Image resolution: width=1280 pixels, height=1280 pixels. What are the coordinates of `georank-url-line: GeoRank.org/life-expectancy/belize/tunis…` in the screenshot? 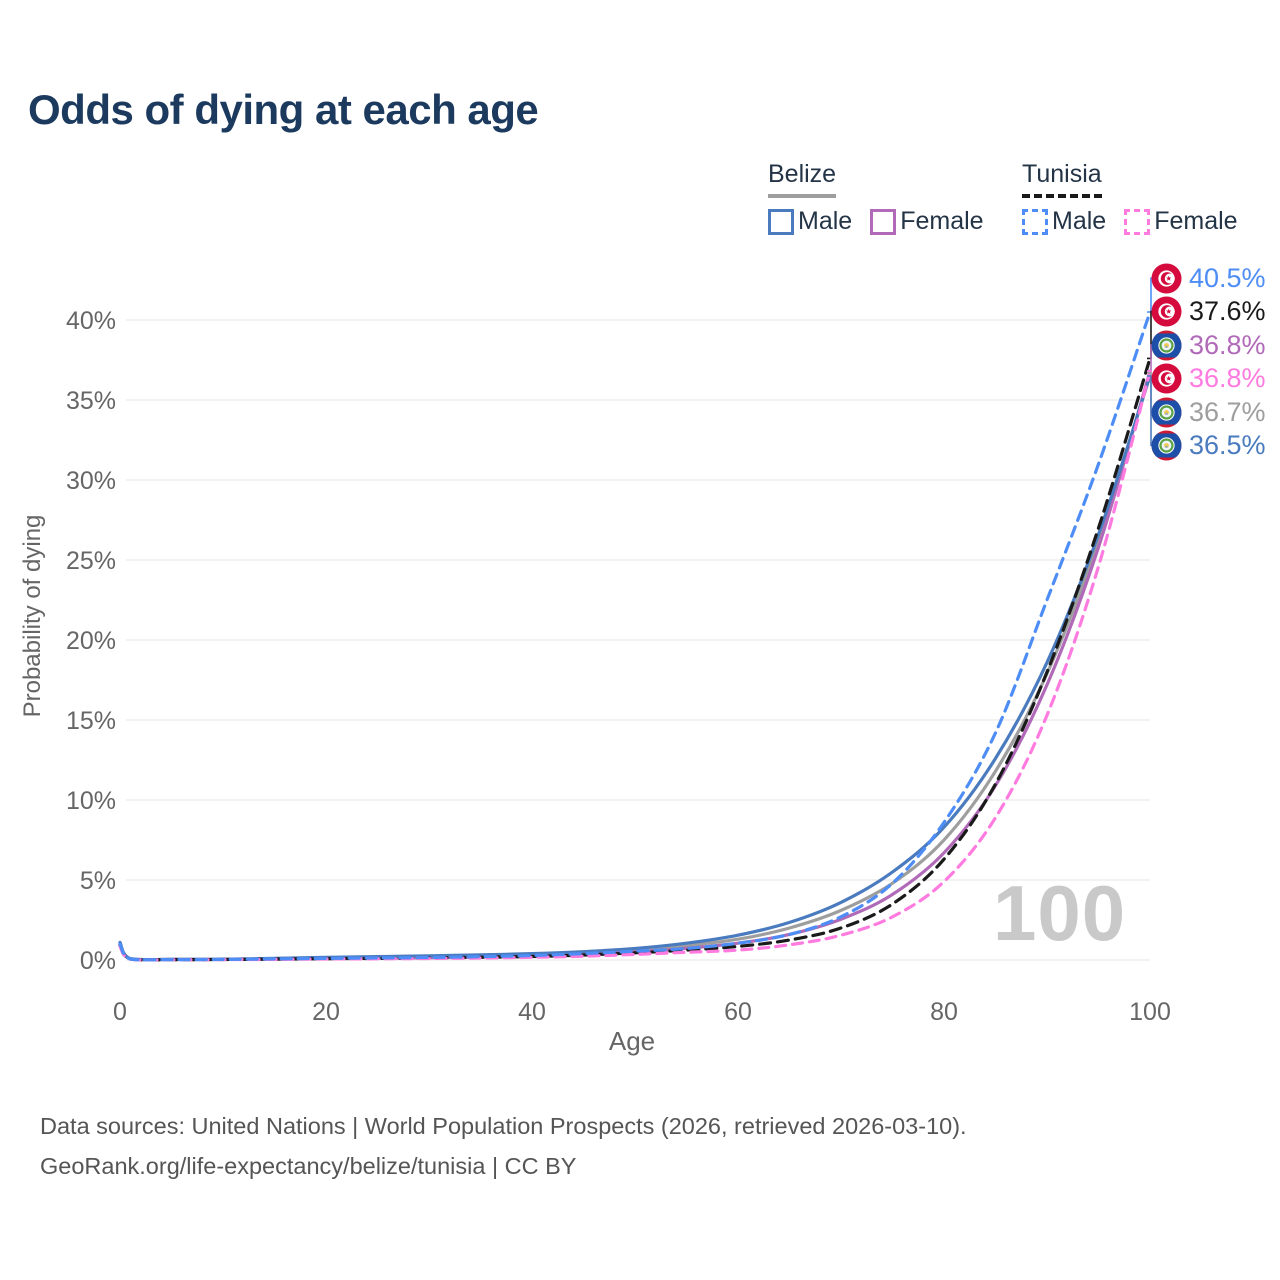 It's located at (308, 1166).